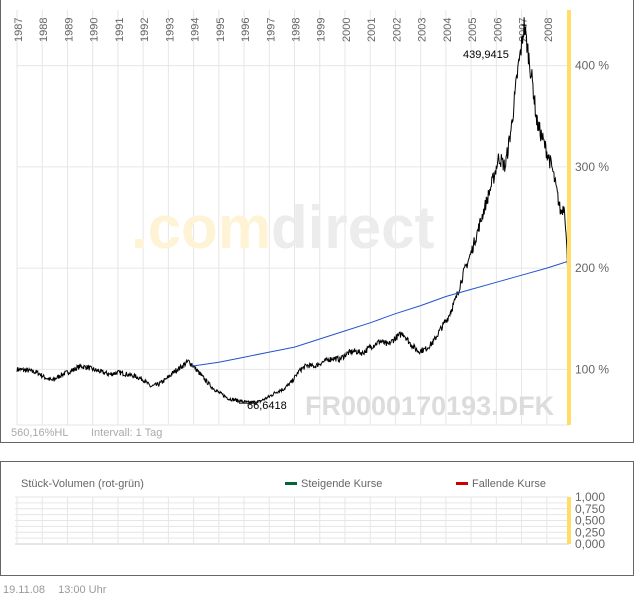  What do you see at coordinates (590, 497) in the screenshot?
I see `volume-y-tick-label: 1,000` at bounding box center [590, 497].